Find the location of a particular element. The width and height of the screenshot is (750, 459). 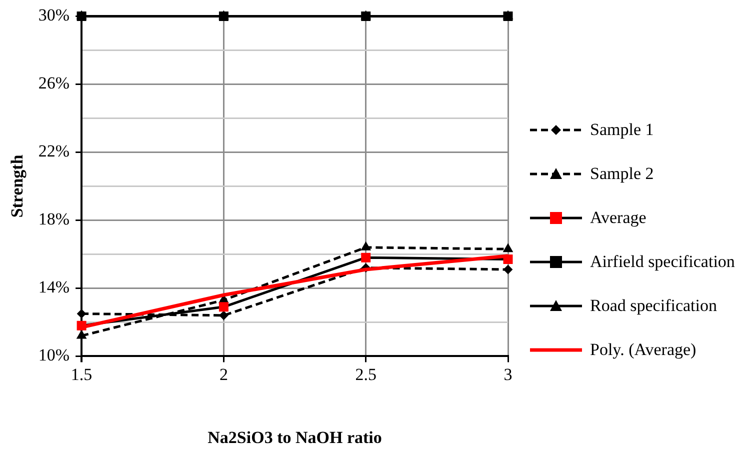

y-tick-label: 14% is located at coordinates (54, 287).